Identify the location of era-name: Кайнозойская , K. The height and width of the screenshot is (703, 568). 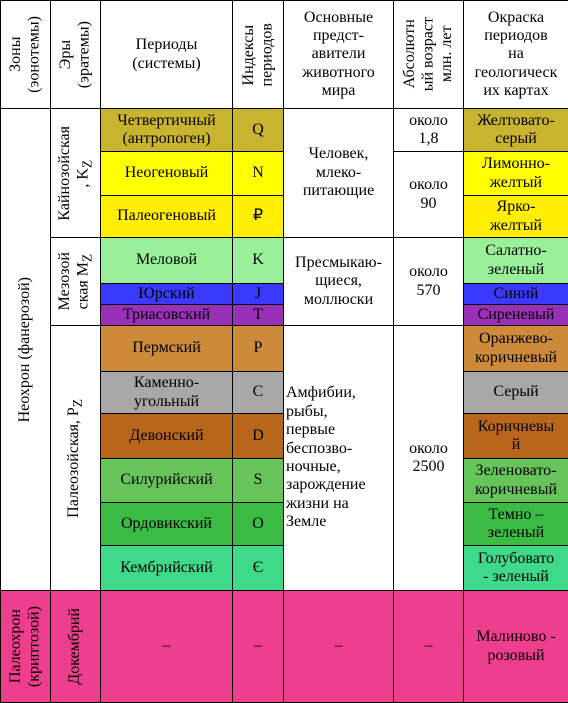
(73, 173).